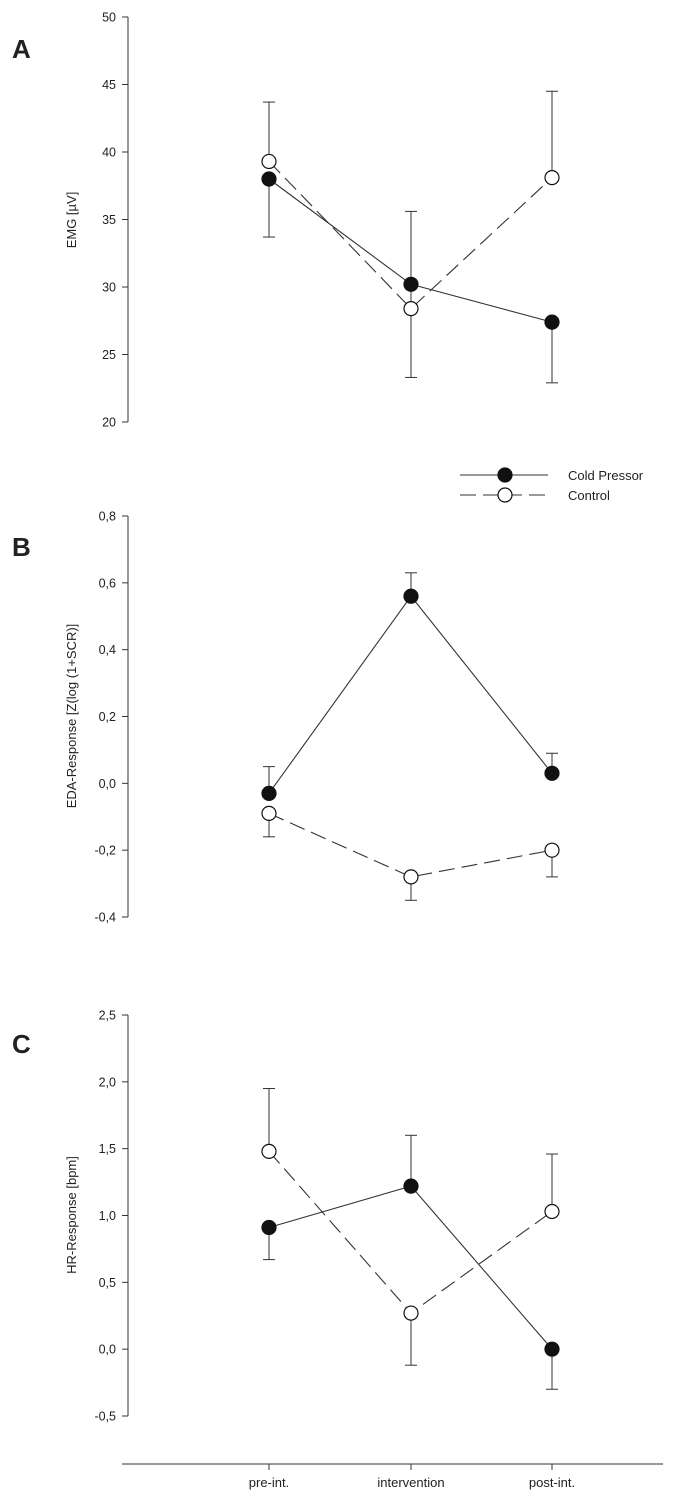 This screenshot has width=681, height=1495. I want to click on y-tick-label: 0,5, so click(107, 1283).